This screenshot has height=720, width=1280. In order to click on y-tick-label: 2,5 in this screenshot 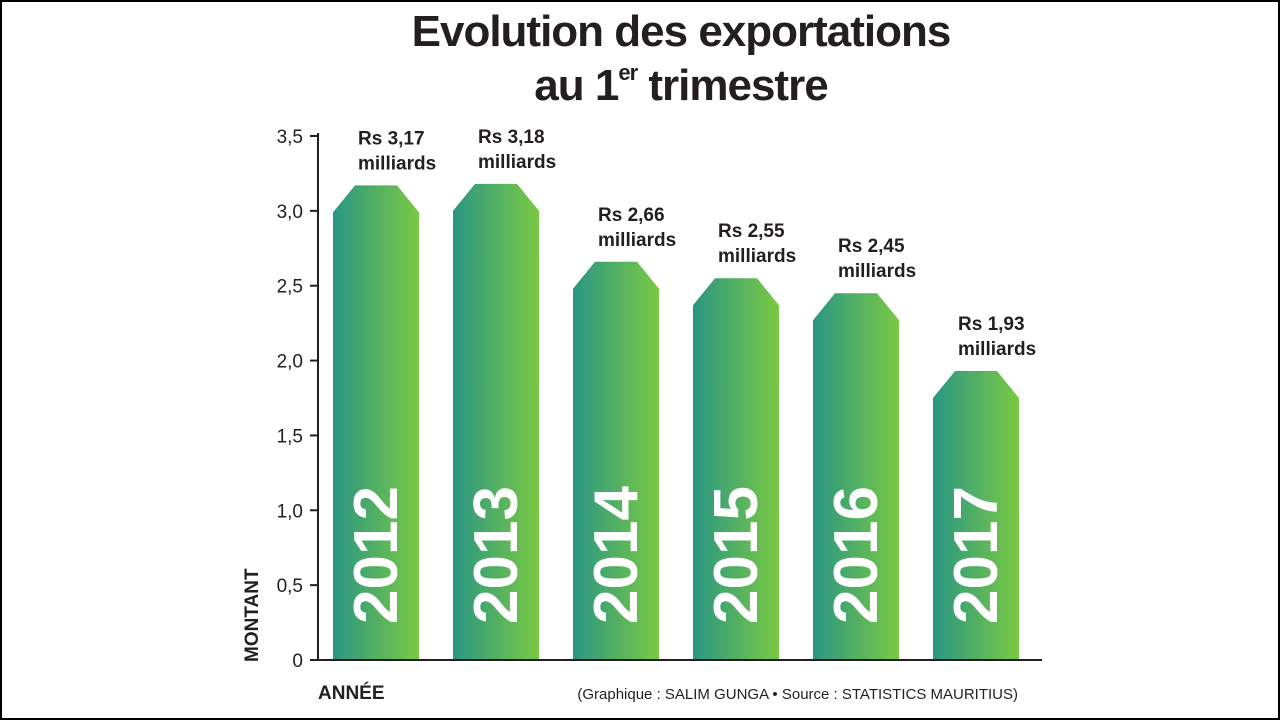, I will do `click(290, 287)`.